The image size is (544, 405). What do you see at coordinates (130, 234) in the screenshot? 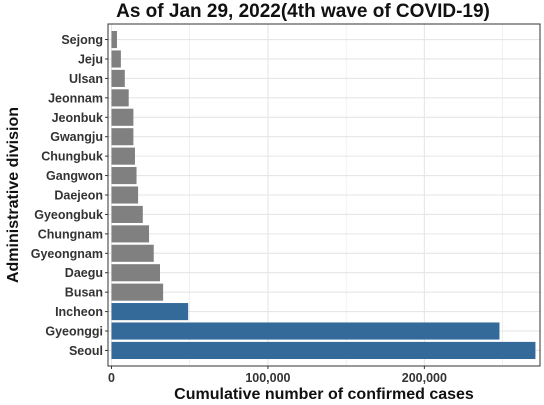
I see `bar-chungnam` at bounding box center [130, 234].